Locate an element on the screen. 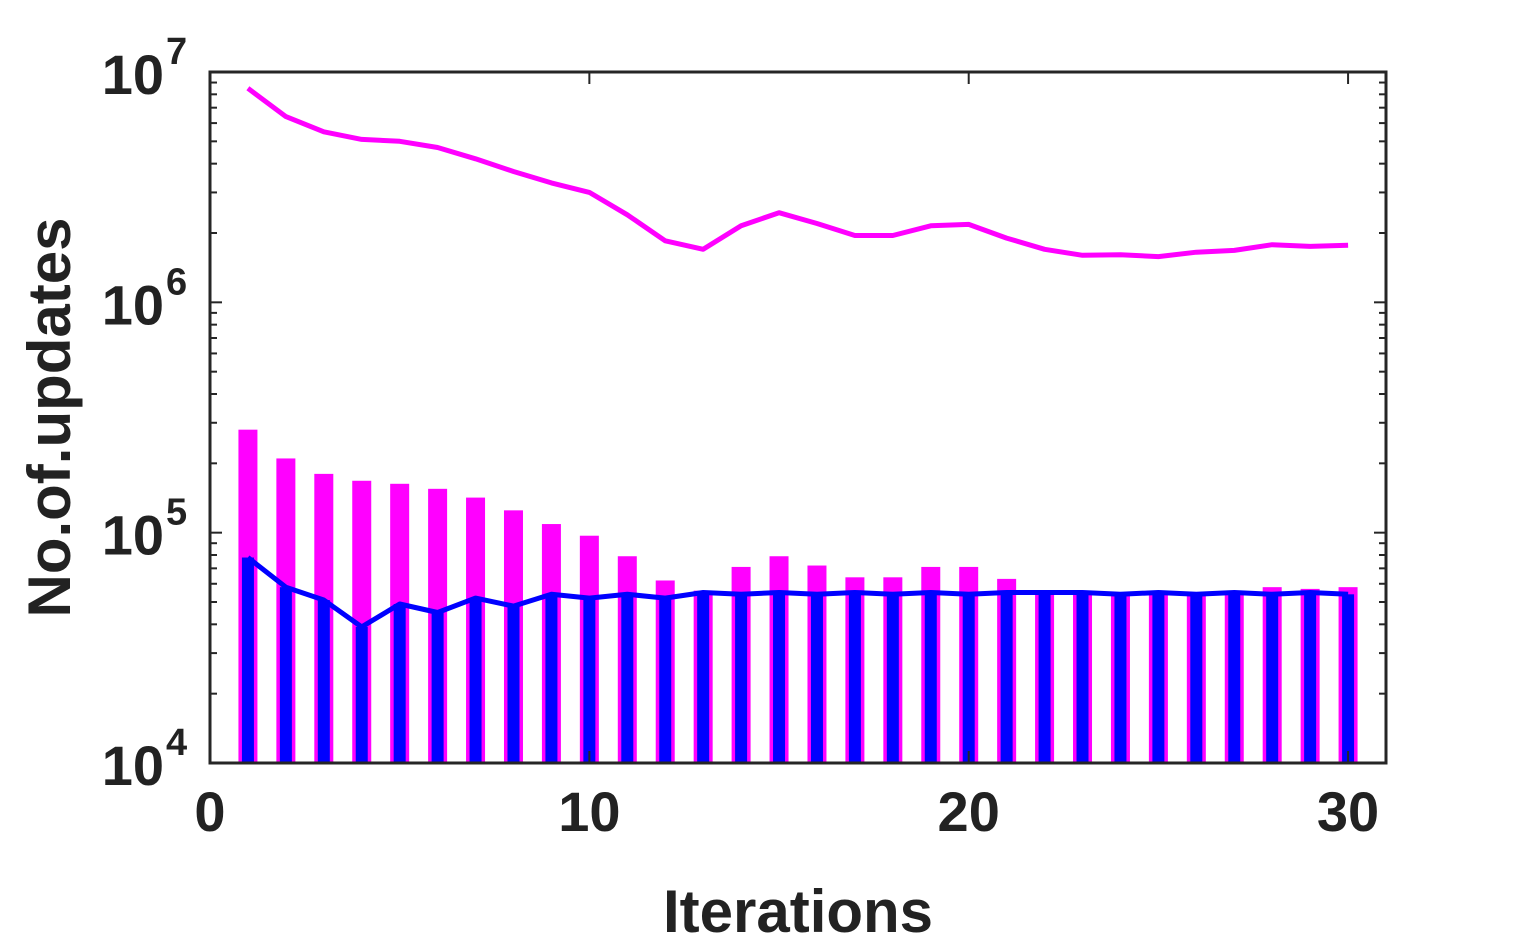  y-tick-label-exponent: 6 is located at coordinates (176, 282).